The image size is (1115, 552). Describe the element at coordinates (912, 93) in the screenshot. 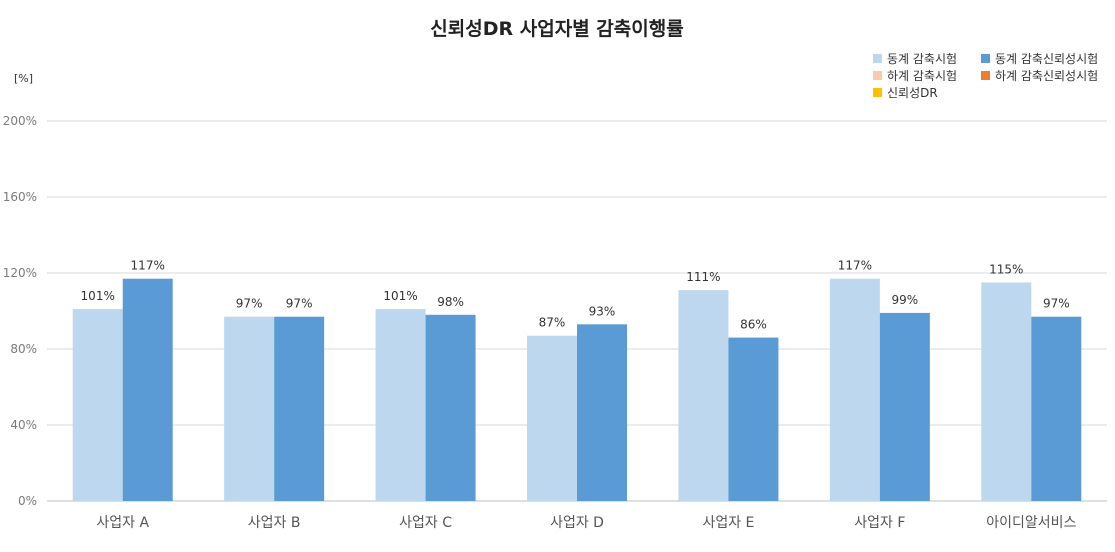

I see `legend-label: 신뢰성DR` at that location.